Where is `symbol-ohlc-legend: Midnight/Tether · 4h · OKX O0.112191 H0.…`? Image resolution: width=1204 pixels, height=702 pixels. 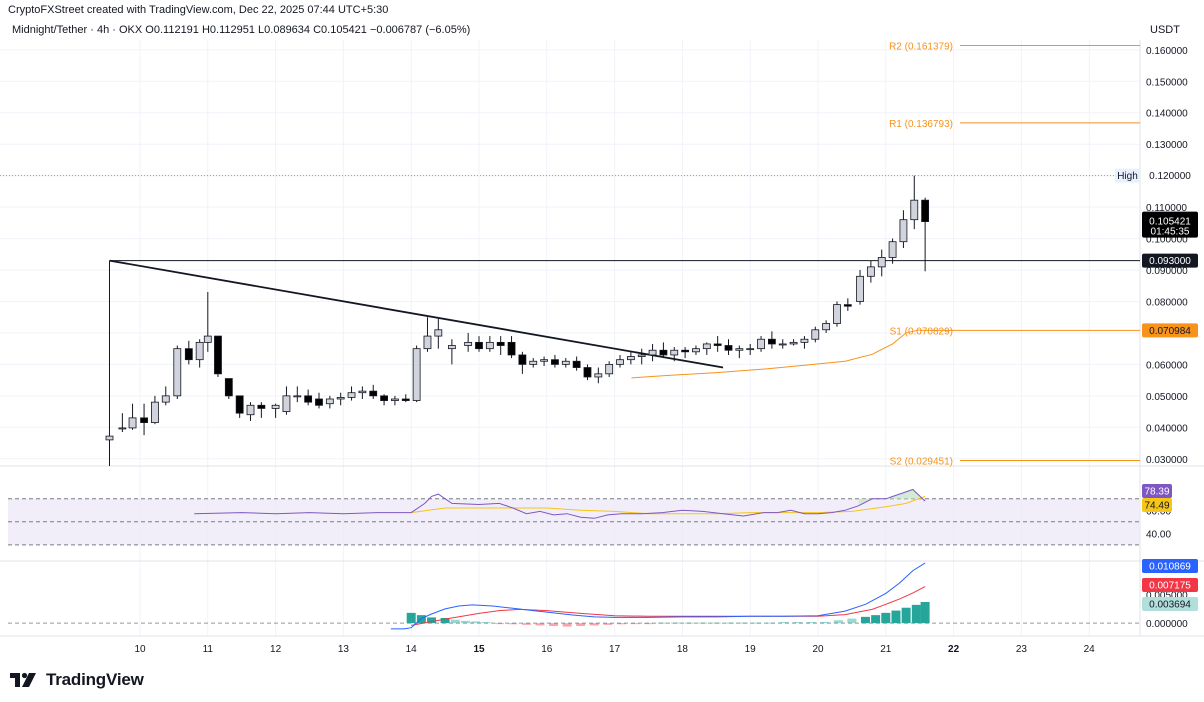 symbol-ohlc-legend: Midnight/Tether · 4h · OKX O0.112191 H0.… is located at coordinates (241, 30).